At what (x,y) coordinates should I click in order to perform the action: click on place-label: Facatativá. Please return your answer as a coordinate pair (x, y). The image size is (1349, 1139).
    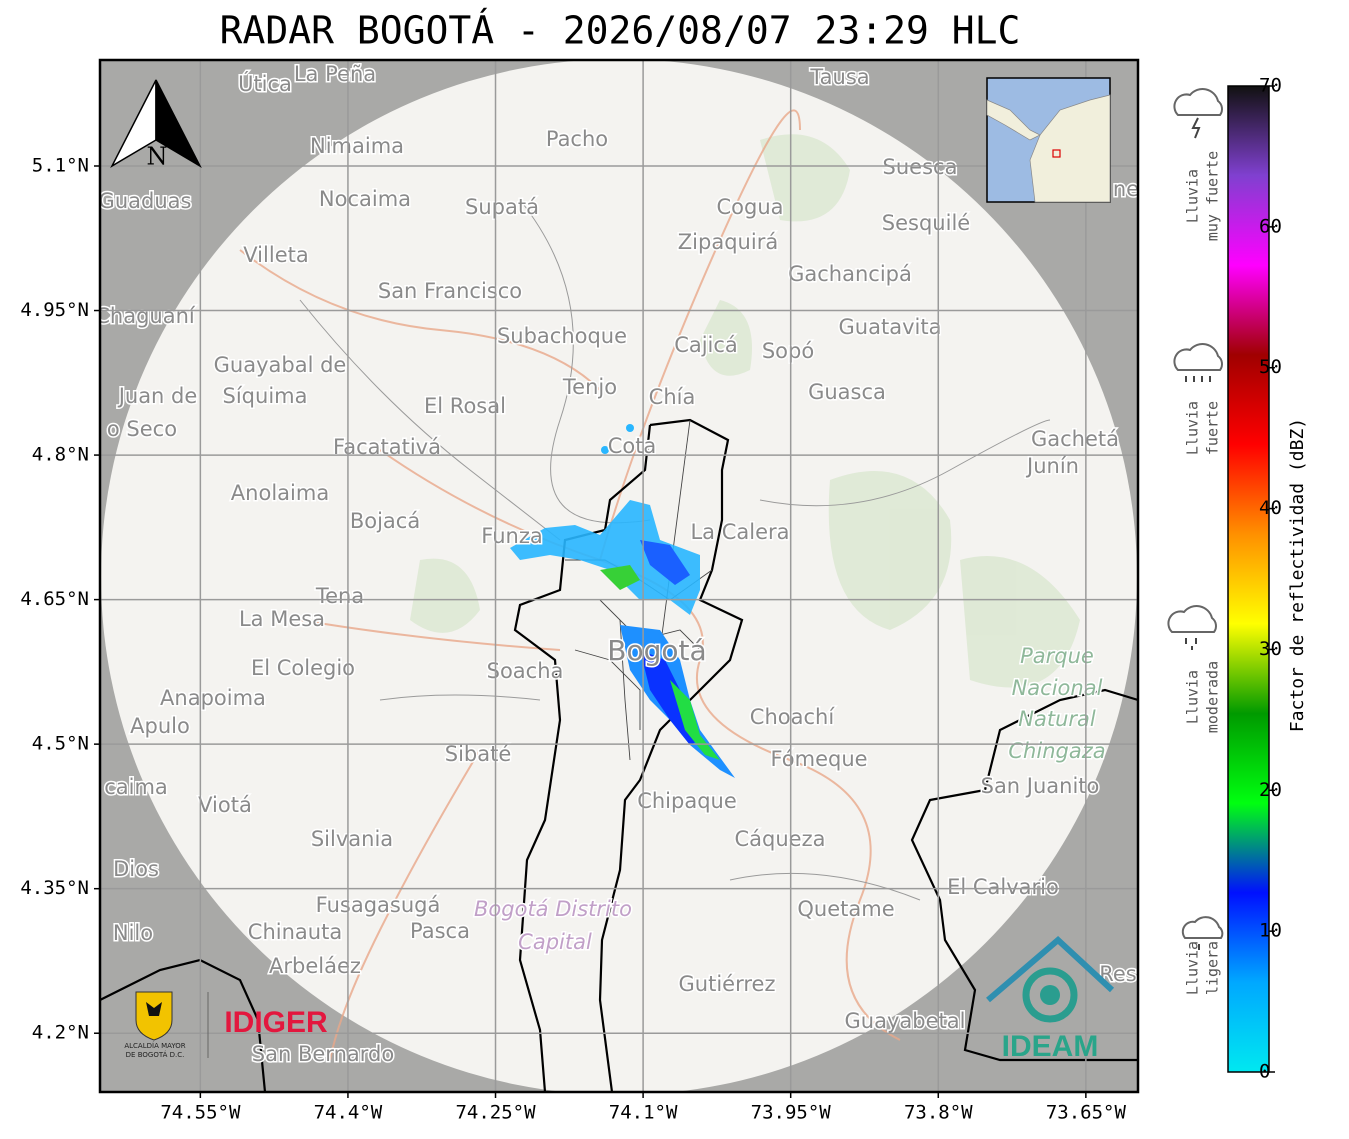
    Looking at the image, I should click on (387, 447).